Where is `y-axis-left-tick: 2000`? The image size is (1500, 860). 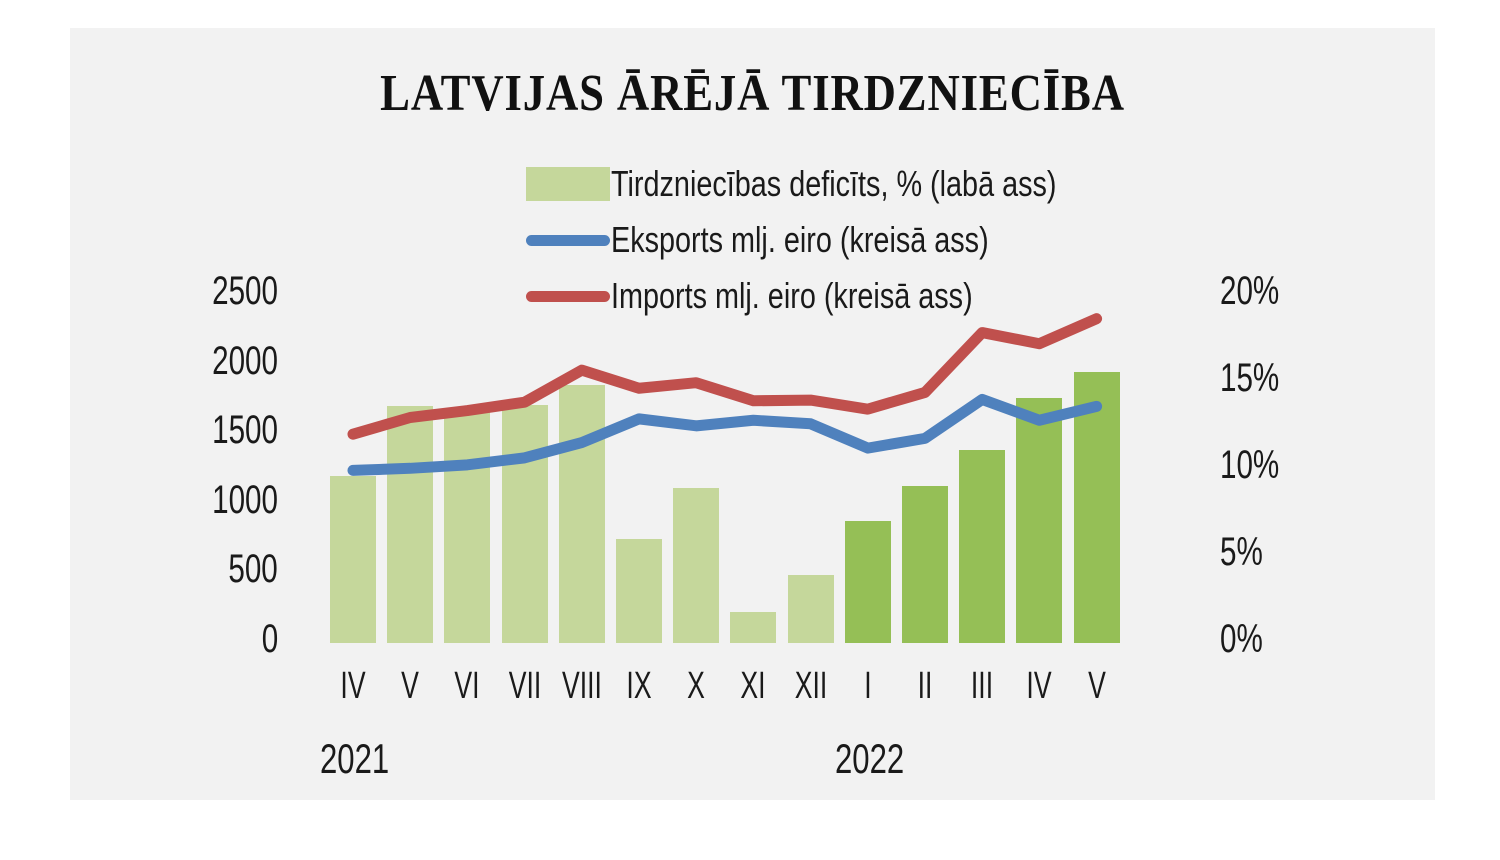
y-axis-left-tick: 2000 is located at coordinates (245, 360).